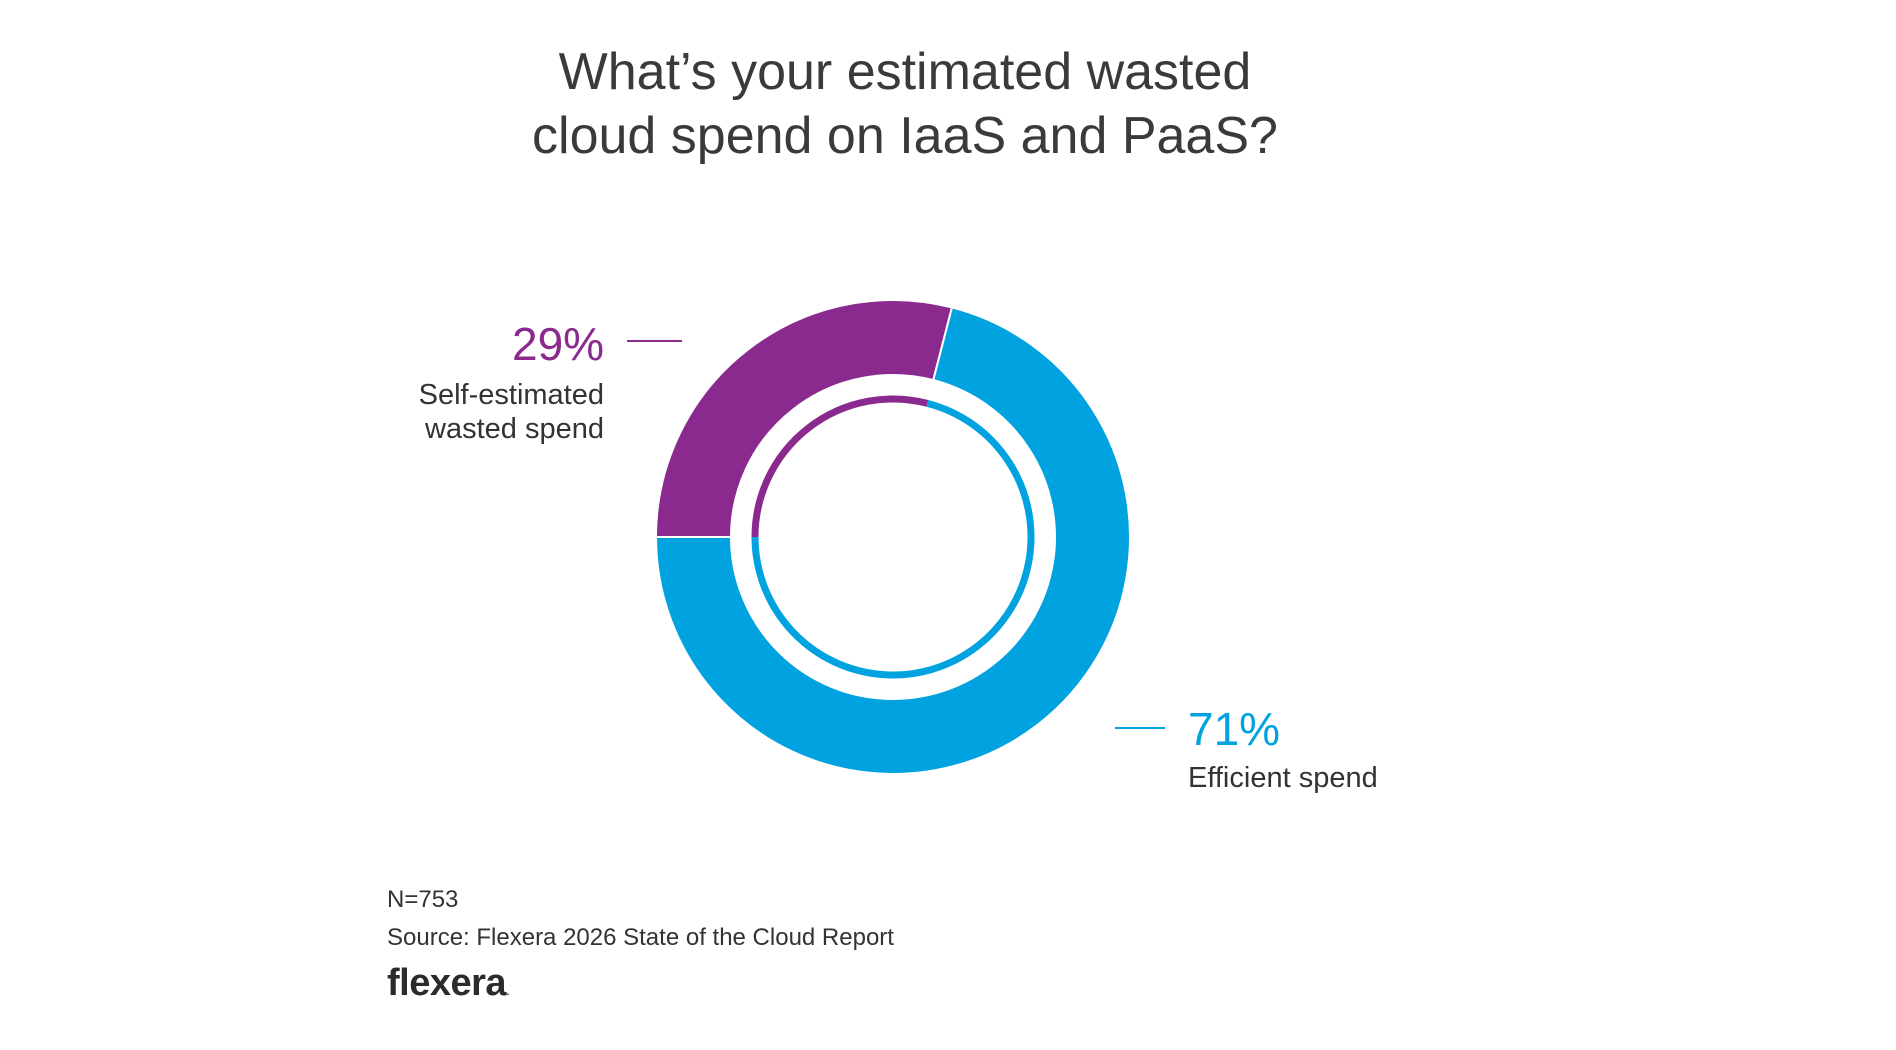  I want to click on efficient-segment-label: Efficient spend, so click(1283, 778).